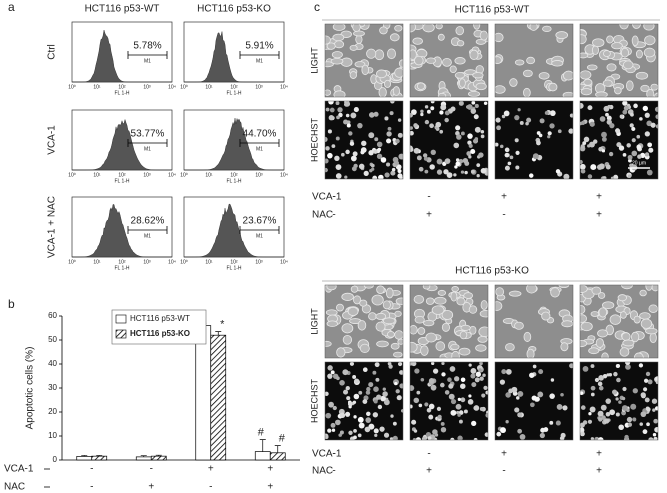  What do you see at coordinates (234, 262) in the screenshot?
I see `x-tick-label: 10²` at bounding box center [234, 262].